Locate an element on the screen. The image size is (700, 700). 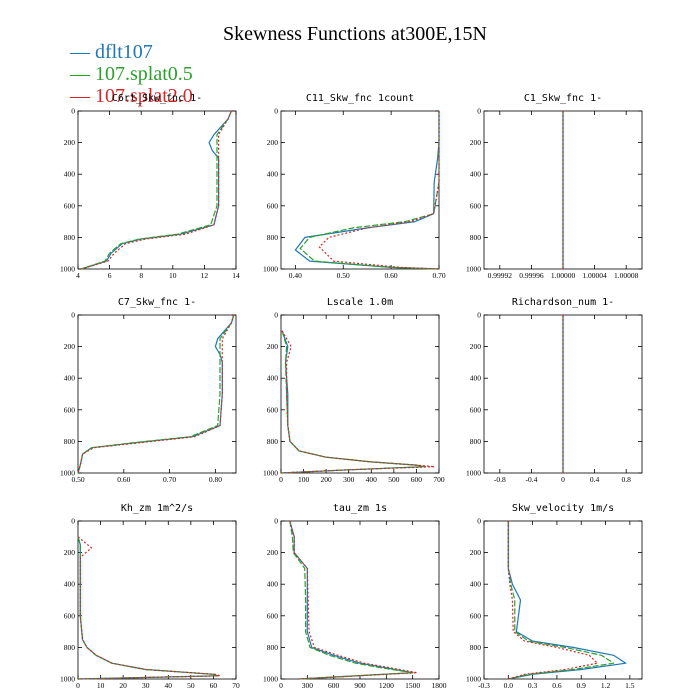
x-tick-label: 20 is located at coordinates (123, 685).